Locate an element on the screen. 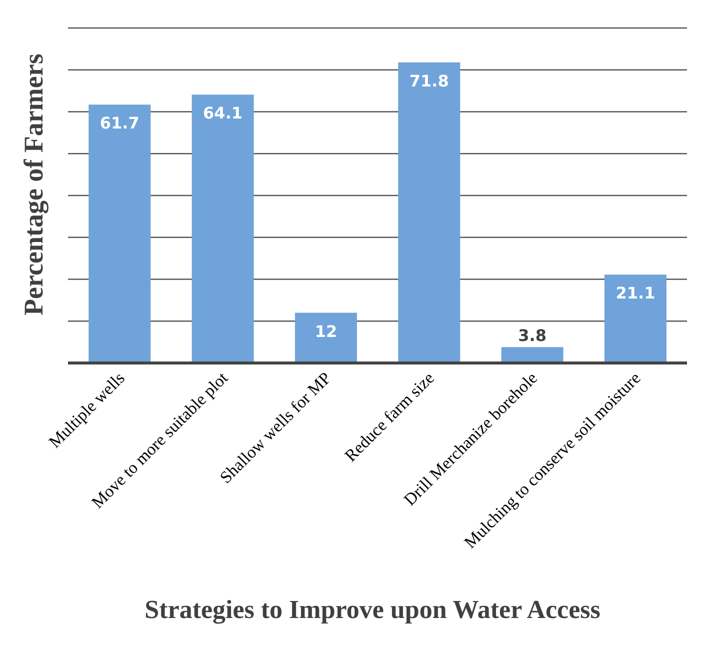 This screenshot has width=705, height=649. data-label: 3.8 is located at coordinates (532, 336).